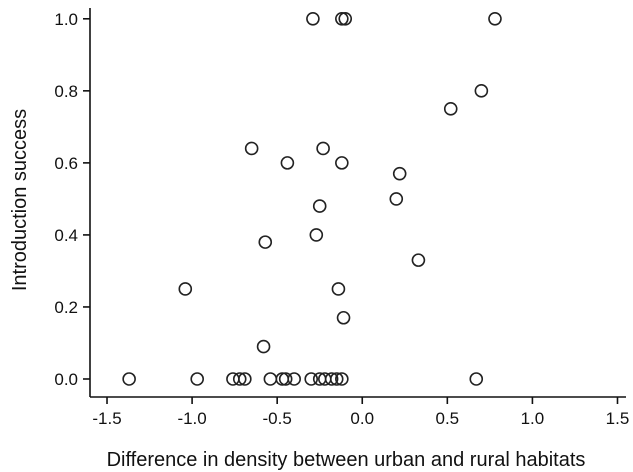 Image resolution: width=633 pixels, height=472 pixels. Describe the element at coordinates (362, 418) in the screenshot. I see `x-tick-label: 0.0` at that location.